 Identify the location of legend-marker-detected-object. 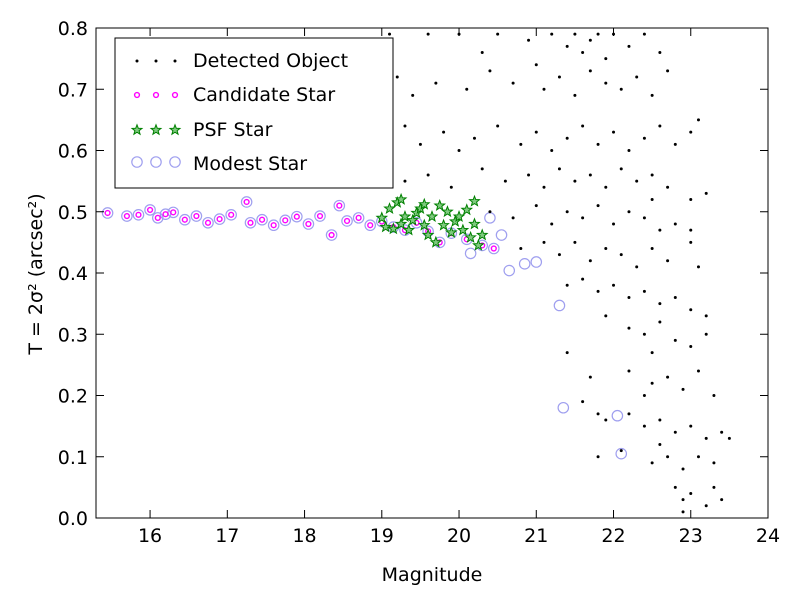
(156, 61).